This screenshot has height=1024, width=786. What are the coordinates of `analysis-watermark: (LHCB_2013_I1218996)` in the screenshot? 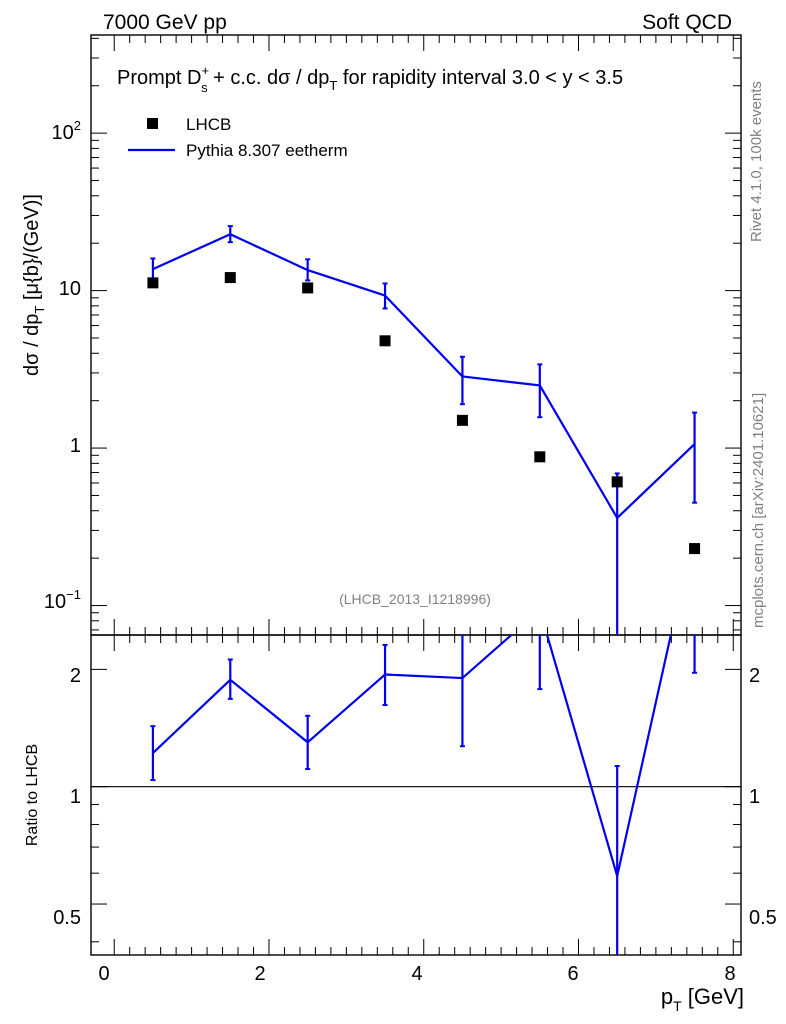 It's located at (415, 599).